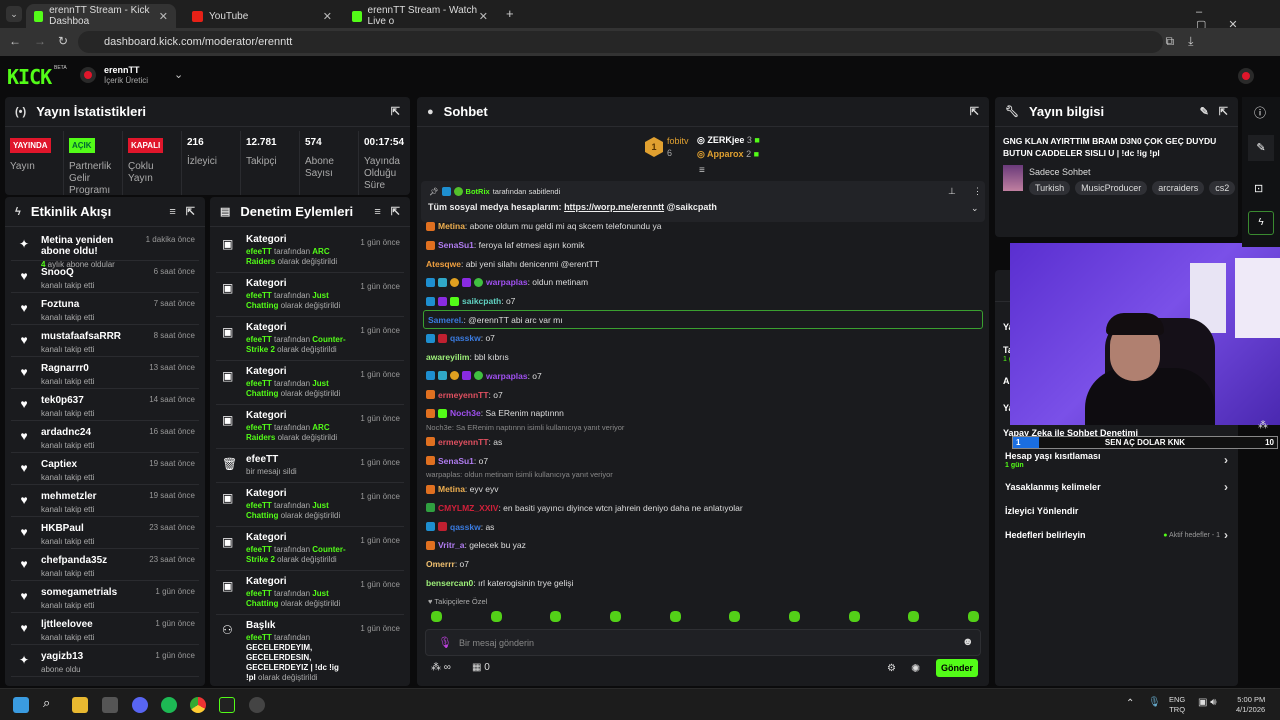 The image size is (1280, 720). Describe the element at coordinates (703, 564) in the screenshot. I see `chat-message: Omerrr: o7` at that location.